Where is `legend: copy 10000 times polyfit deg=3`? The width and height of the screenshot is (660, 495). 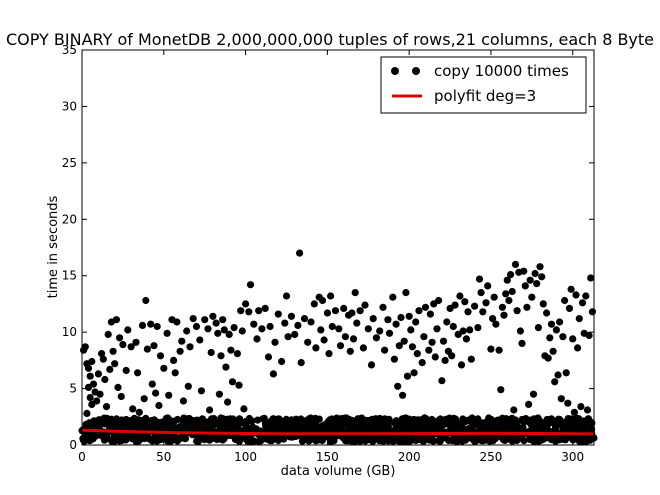
legend: copy 10000 times polyfit deg=3 is located at coordinates (483, 85).